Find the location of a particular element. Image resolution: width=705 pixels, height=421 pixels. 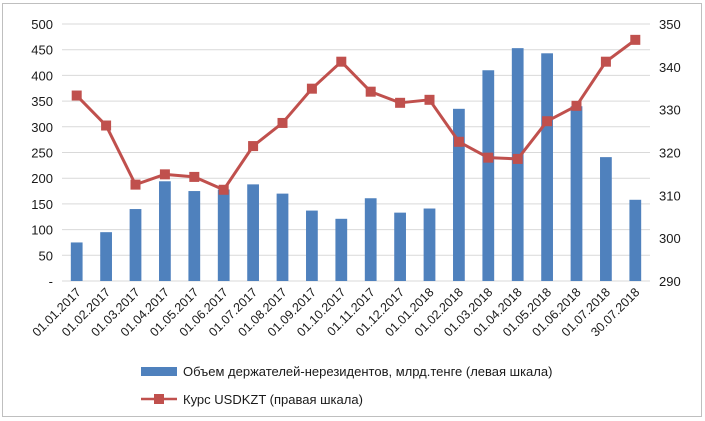

left-tick-label: 50 is located at coordinates (46, 255).